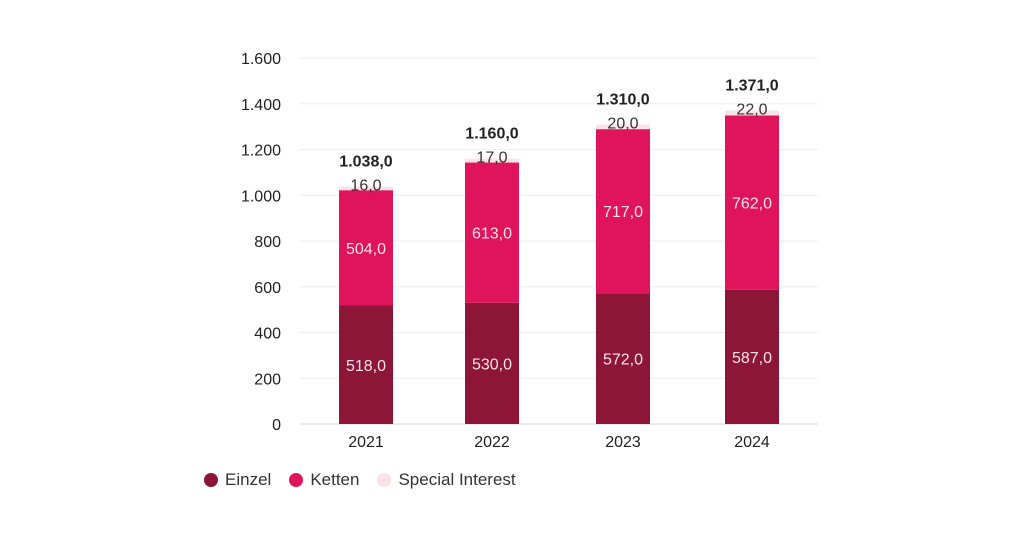 This screenshot has height=538, width=1024. Describe the element at coordinates (276, 425) in the screenshot. I see `y-tick-label: 0` at that location.